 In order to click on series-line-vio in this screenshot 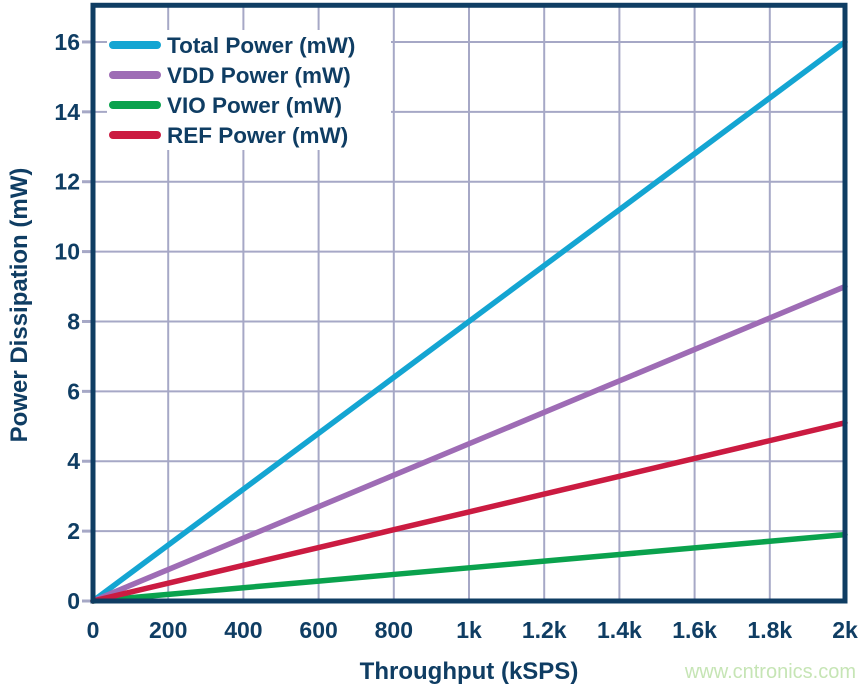, I will do `click(469, 567)`.